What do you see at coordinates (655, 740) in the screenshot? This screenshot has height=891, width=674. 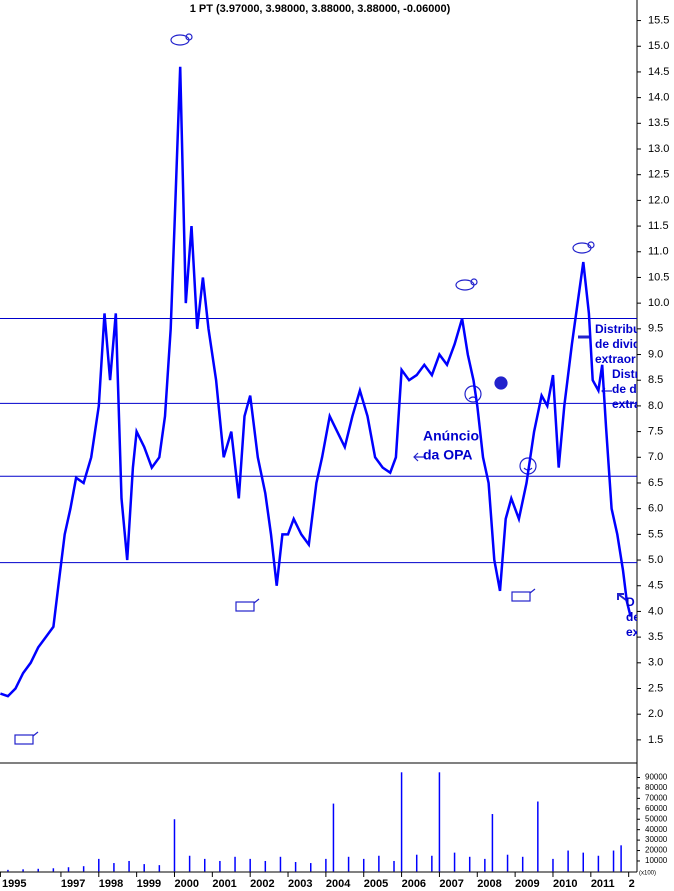 I see `y-tick-label: 1.5` at bounding box center [655, 740].